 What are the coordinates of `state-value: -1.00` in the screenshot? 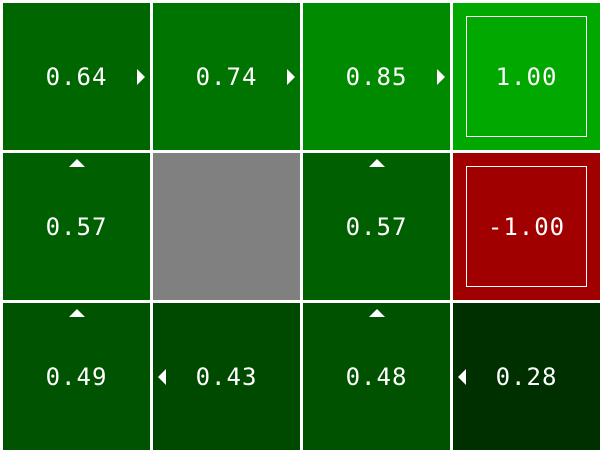 It's located at (526, 226).